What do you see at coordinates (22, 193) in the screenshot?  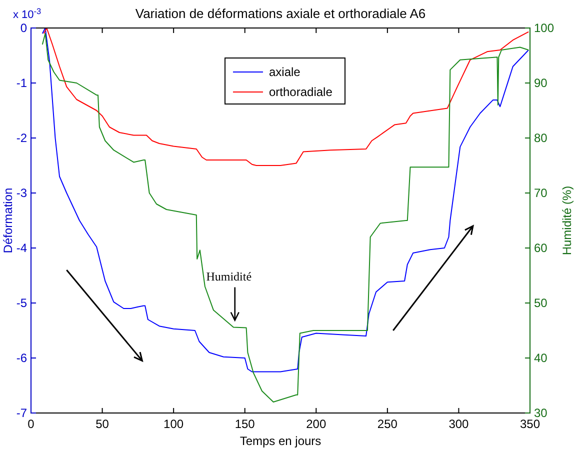 I see `y-tick-label: -3` at bounding box center [22, 193].